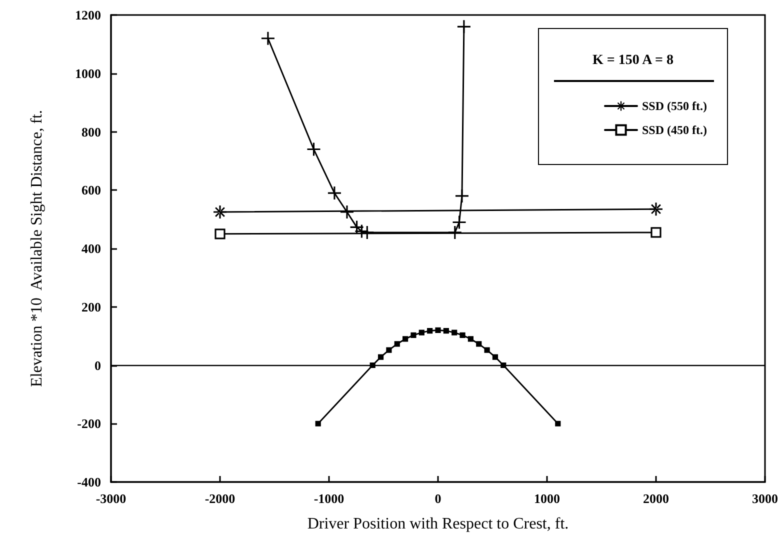 The image size is (782, 550). I want to click on y-tick-label: 1200, so click(88, 15).